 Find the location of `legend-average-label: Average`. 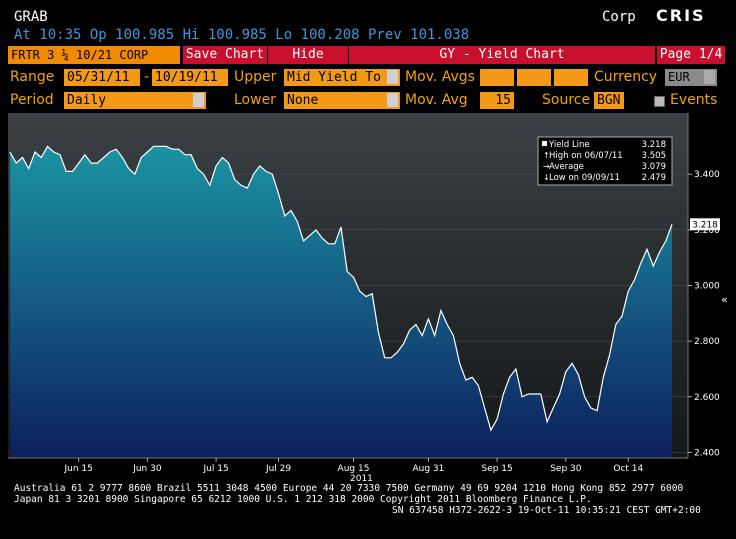

legend-average-label: Average is located at coordinates (566, 167).